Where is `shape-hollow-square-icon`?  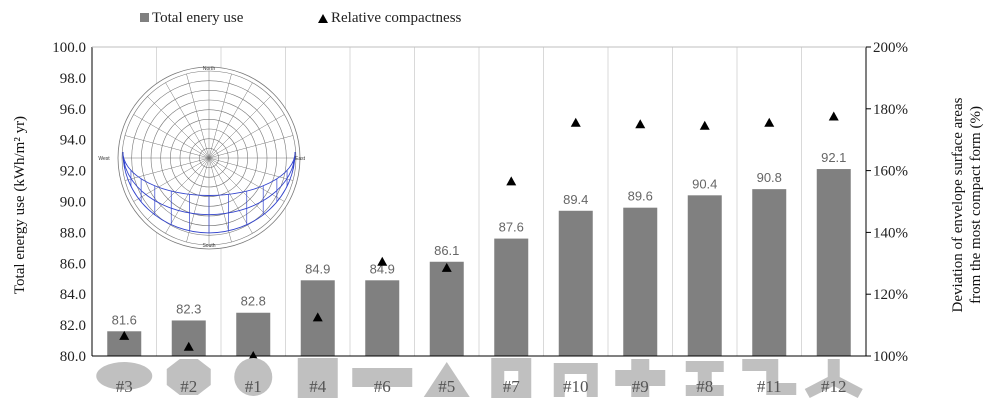
shape-hollow-square-icon is located at coordinates (511, 378).